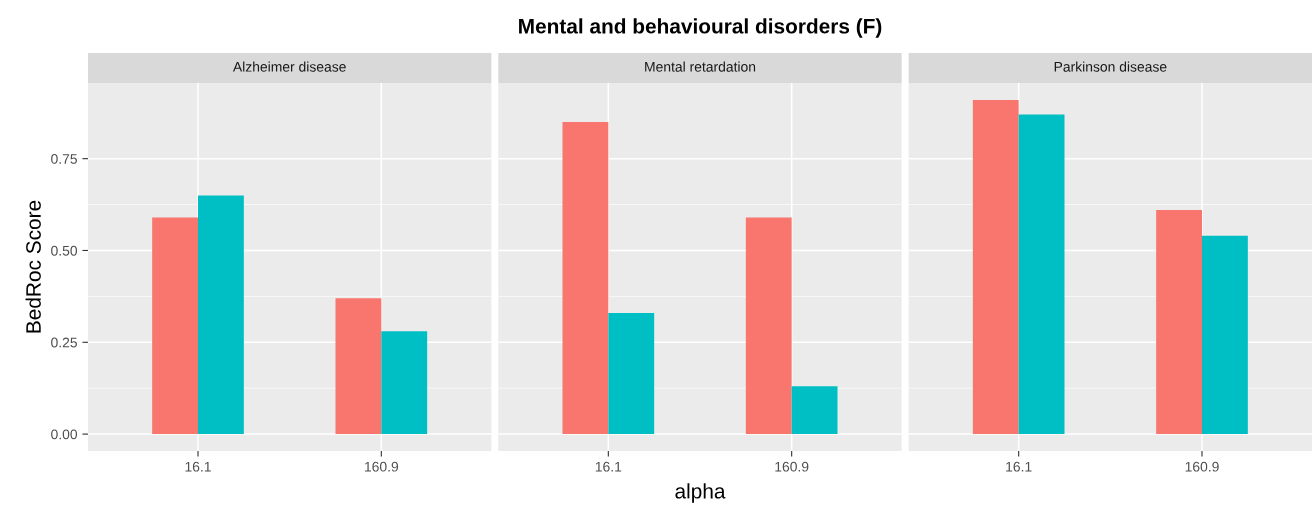  What do you see at coordinates (64, 342) in the screenshot?
I see `y-tick-label: 0.25` at bounding box center [64, 342].